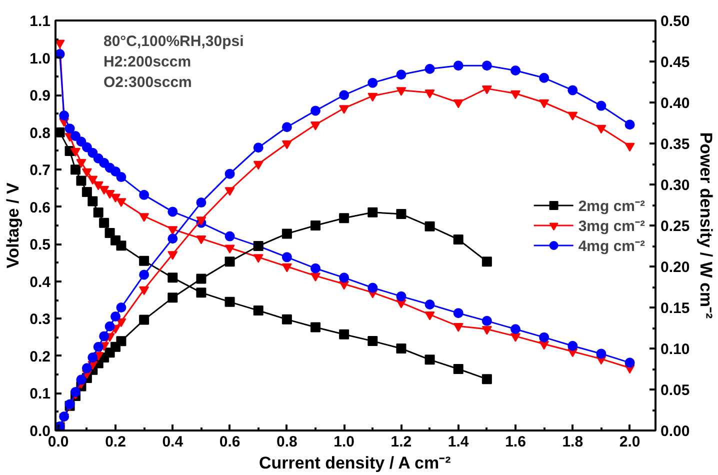 Image resolution: width=718 pixels, height=475 pixels. What do you see at coordinates (40, 207) in the screenshot?
I see `y-tick-label: 0.6` at bounding box center [40, 207].